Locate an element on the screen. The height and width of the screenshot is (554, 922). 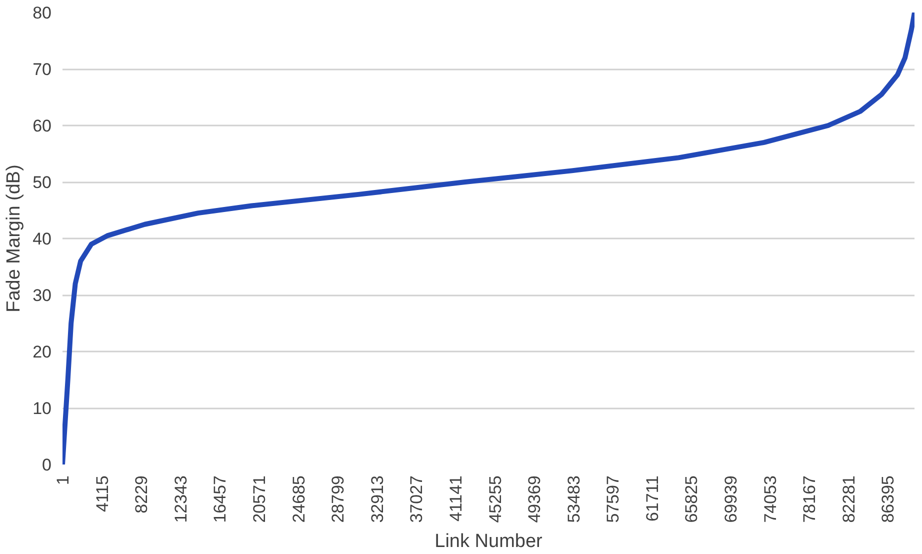
y-tick-label: 70 is located at coordinates (42, 69).